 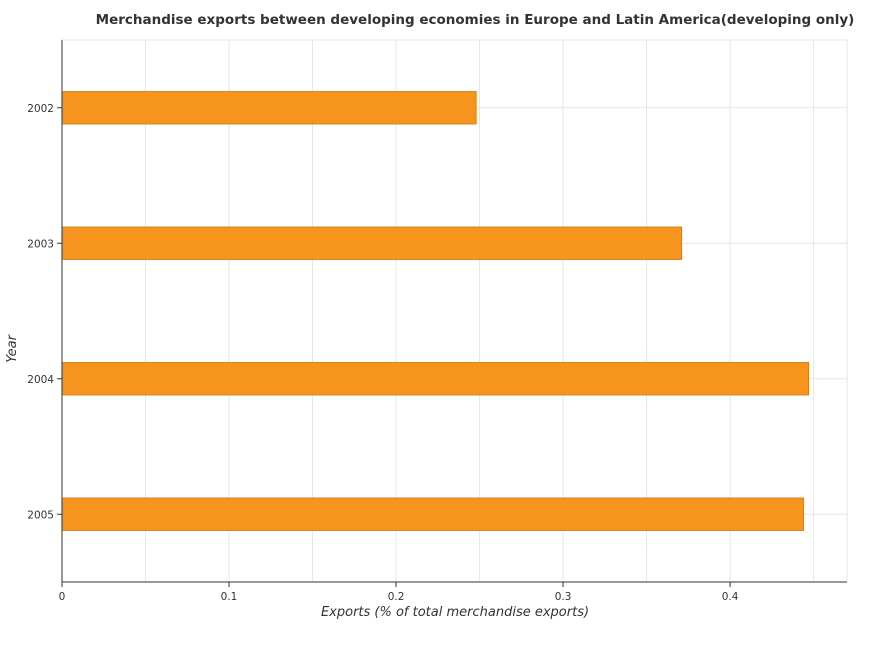 What do you see at coordinates (40, 515) in the screenshot?
I see `y-tick-label: 2005` at bounding box center [40, 515].